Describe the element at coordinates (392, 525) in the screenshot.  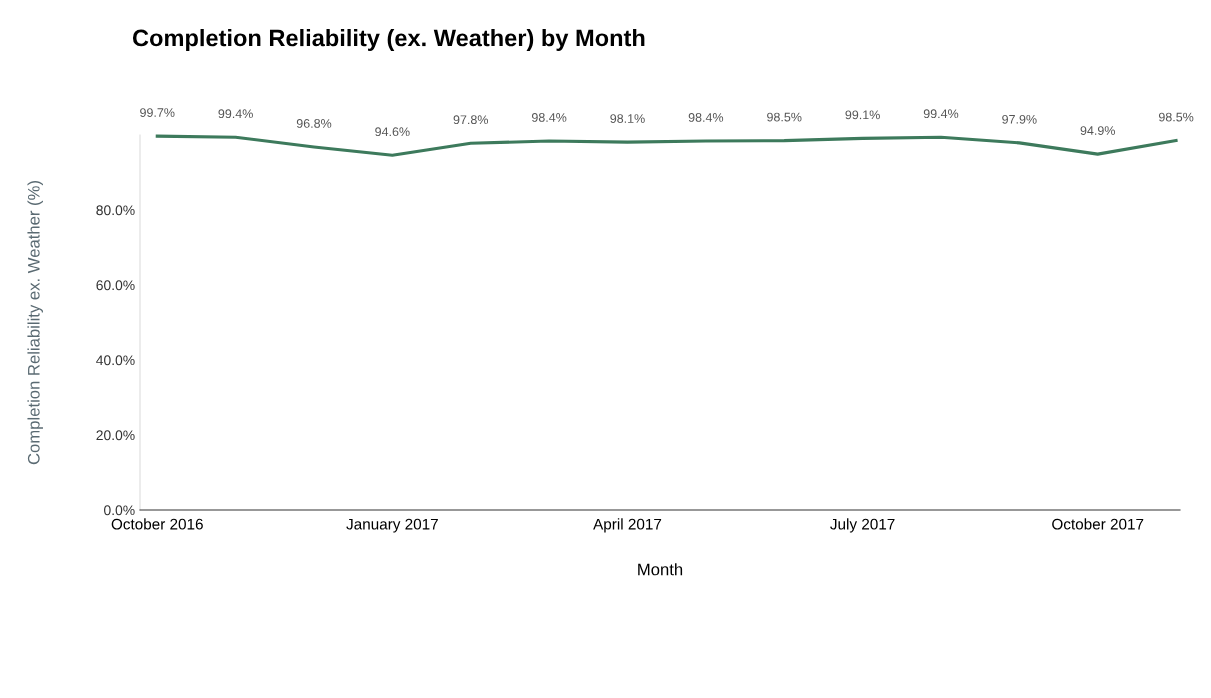
I see `x-tick-label: January 2017` at that location.